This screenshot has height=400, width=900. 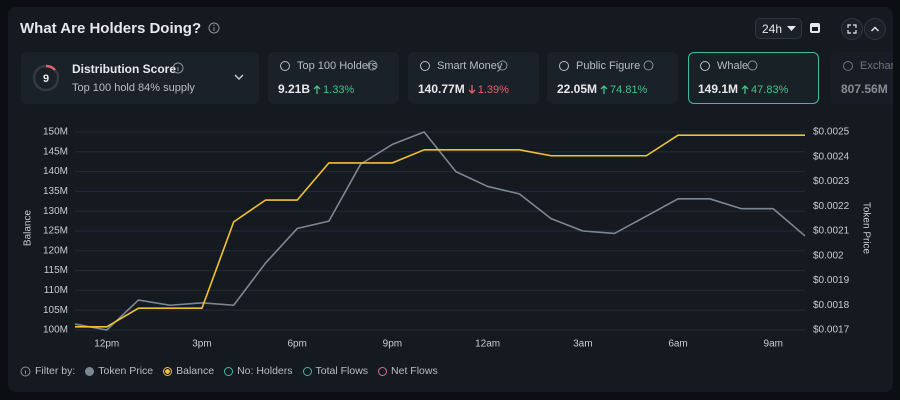 I want to click on metric-card: Whale 149.1M 47.83%, so click(x=753, y=78).